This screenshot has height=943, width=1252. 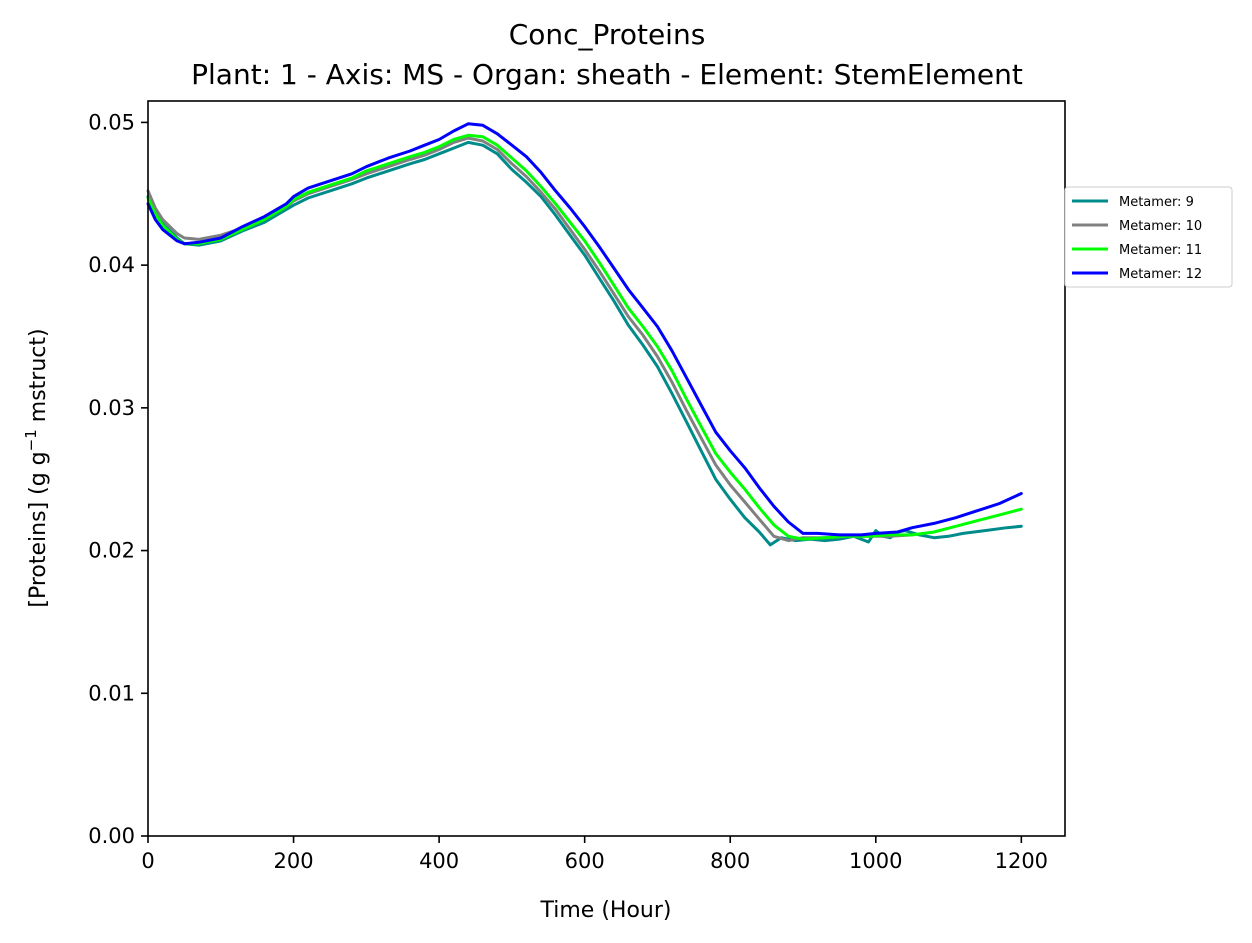 What do you see at coordinates (111, 693) in the screenshot?
I see `y-tick-label: 0.01` at bounding box center [111, 693].